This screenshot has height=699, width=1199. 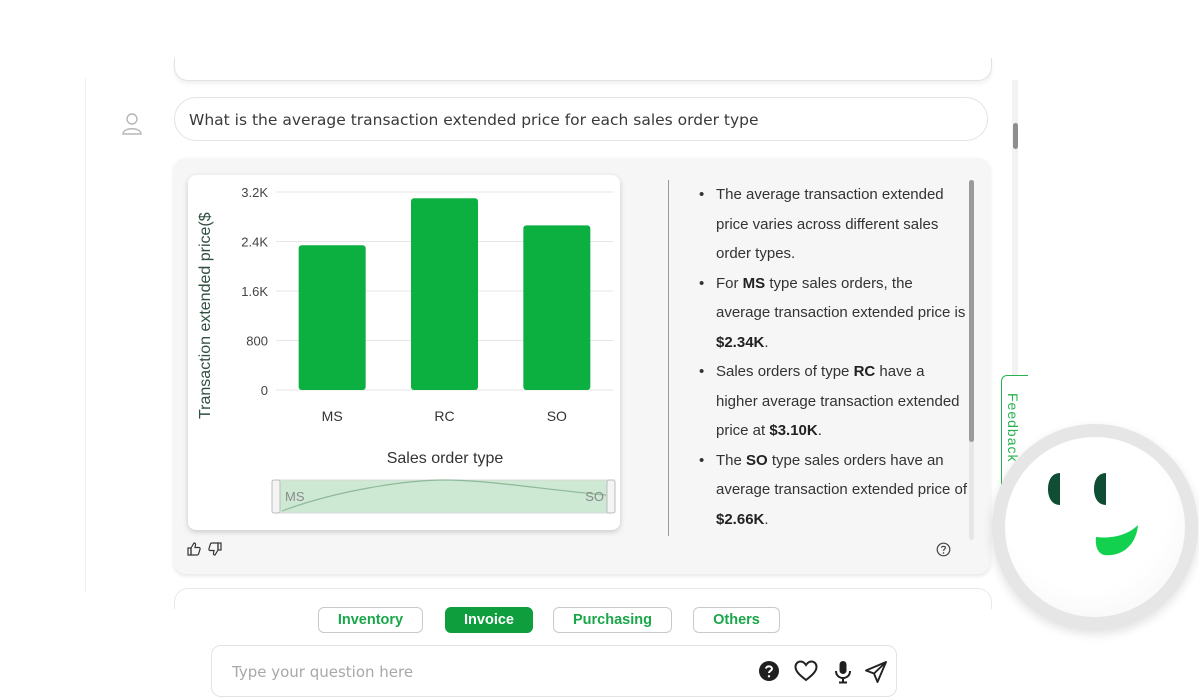 What do you see at coordinates (215, 549) in the screenshot?
I see `thumbs-down-icon` at bounding box center [215, 549].